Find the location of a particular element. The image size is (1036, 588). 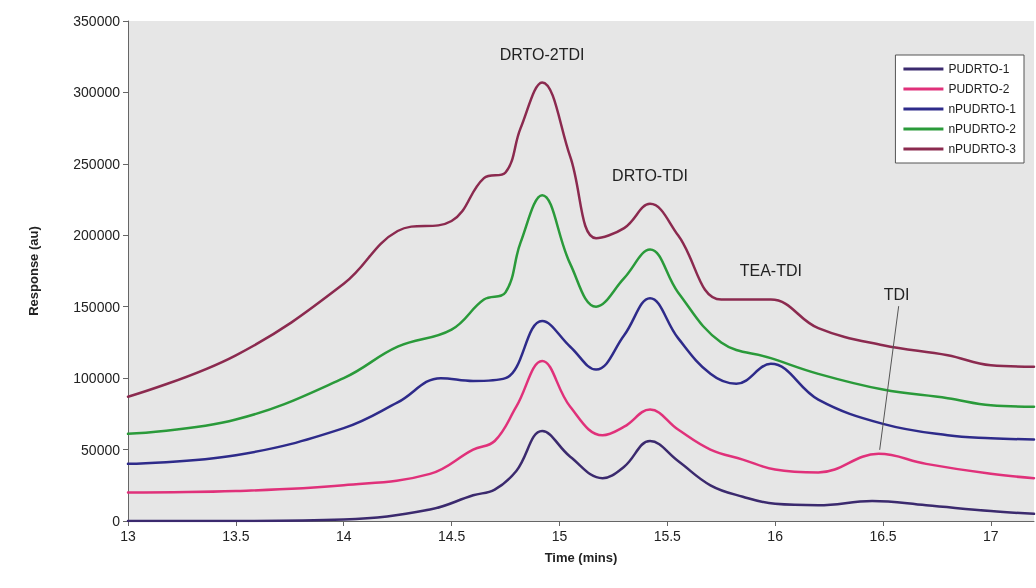

y-tick-label: 250000 is located at coordinates (97, 163).